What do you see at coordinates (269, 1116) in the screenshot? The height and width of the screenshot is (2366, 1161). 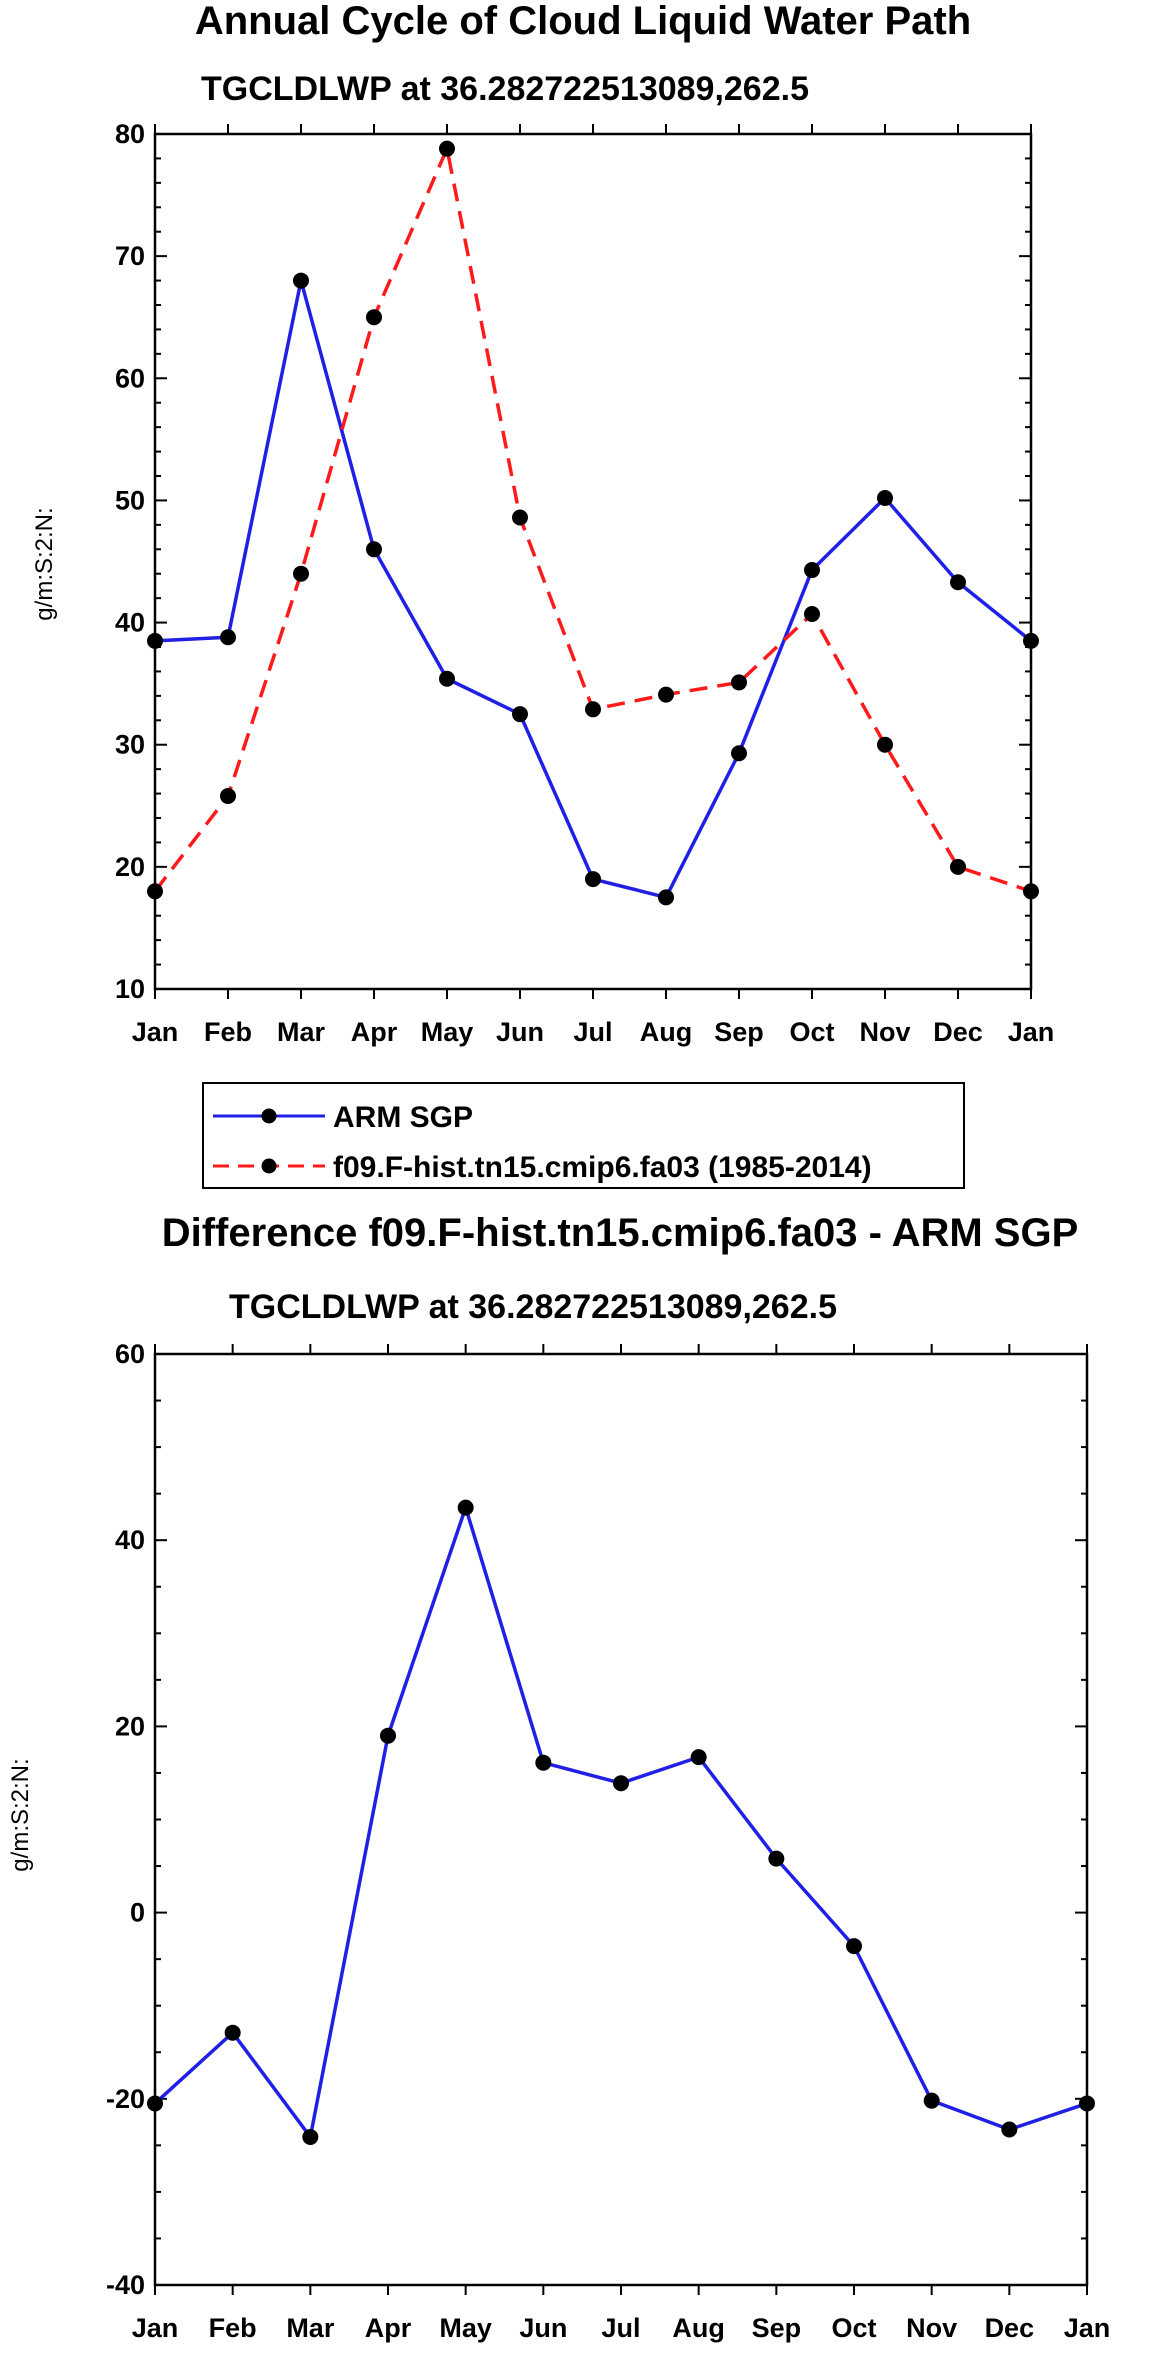 I see `legend-marker-arm-sgp` at bounding box center [269, 1116].